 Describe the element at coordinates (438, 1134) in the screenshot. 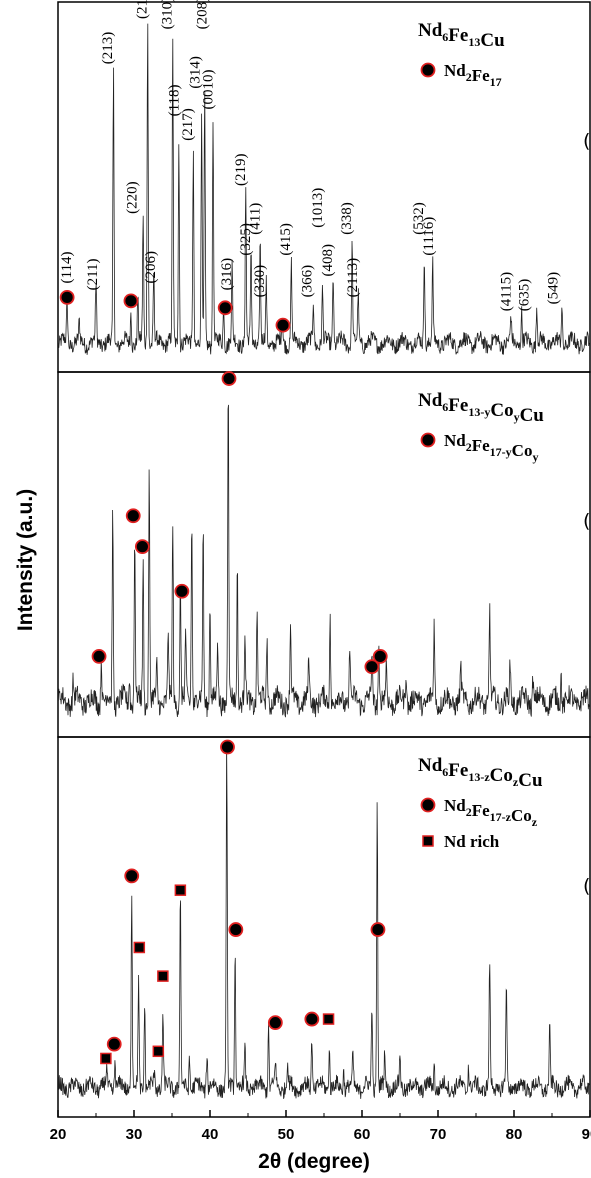

I see `x-tick-label: 70` at that location.